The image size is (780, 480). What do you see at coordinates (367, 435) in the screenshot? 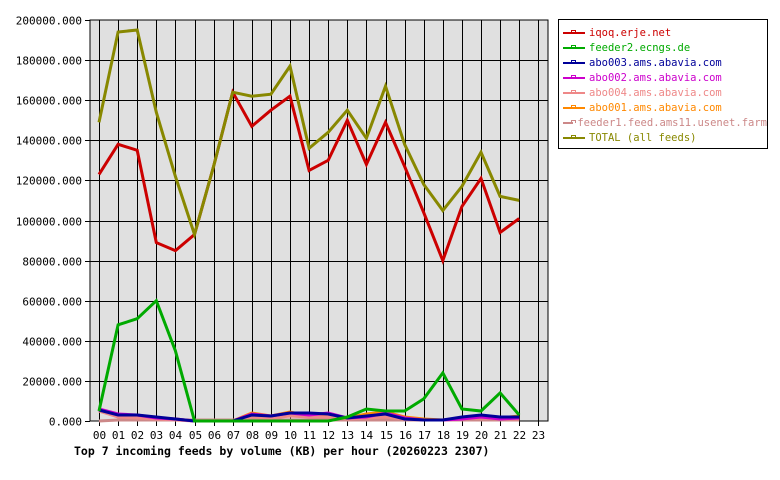
I see `x-tick-label: 14` at bounding box center [367, 435].